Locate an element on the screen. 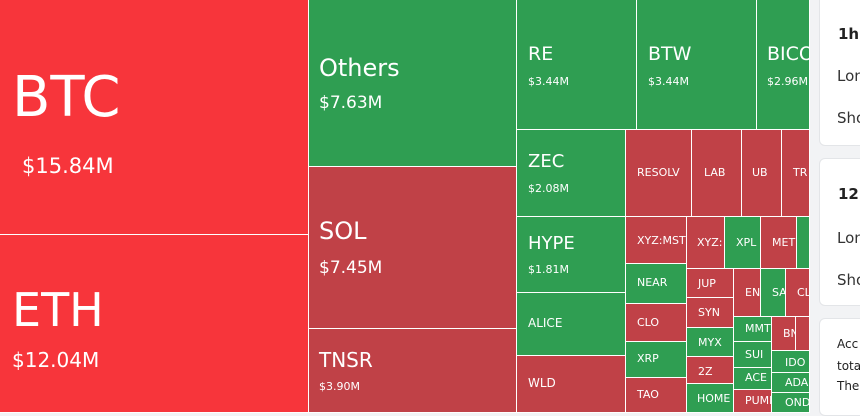 The height and width of the screenshot is (416, 860). tile-symbol: MET is located at coordinates (784, 242).